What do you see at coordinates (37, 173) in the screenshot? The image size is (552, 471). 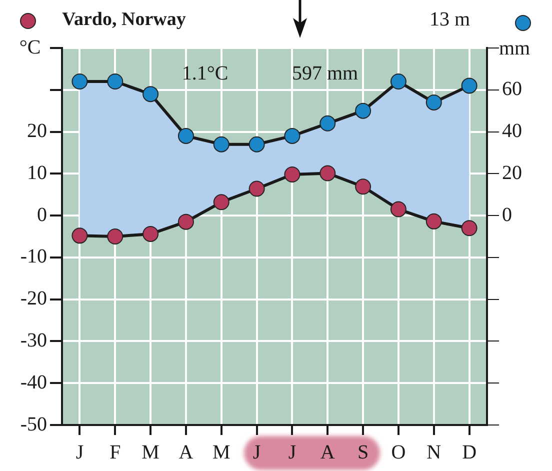 I see `y-tick-label: 10` at bounding box center [37, 173].